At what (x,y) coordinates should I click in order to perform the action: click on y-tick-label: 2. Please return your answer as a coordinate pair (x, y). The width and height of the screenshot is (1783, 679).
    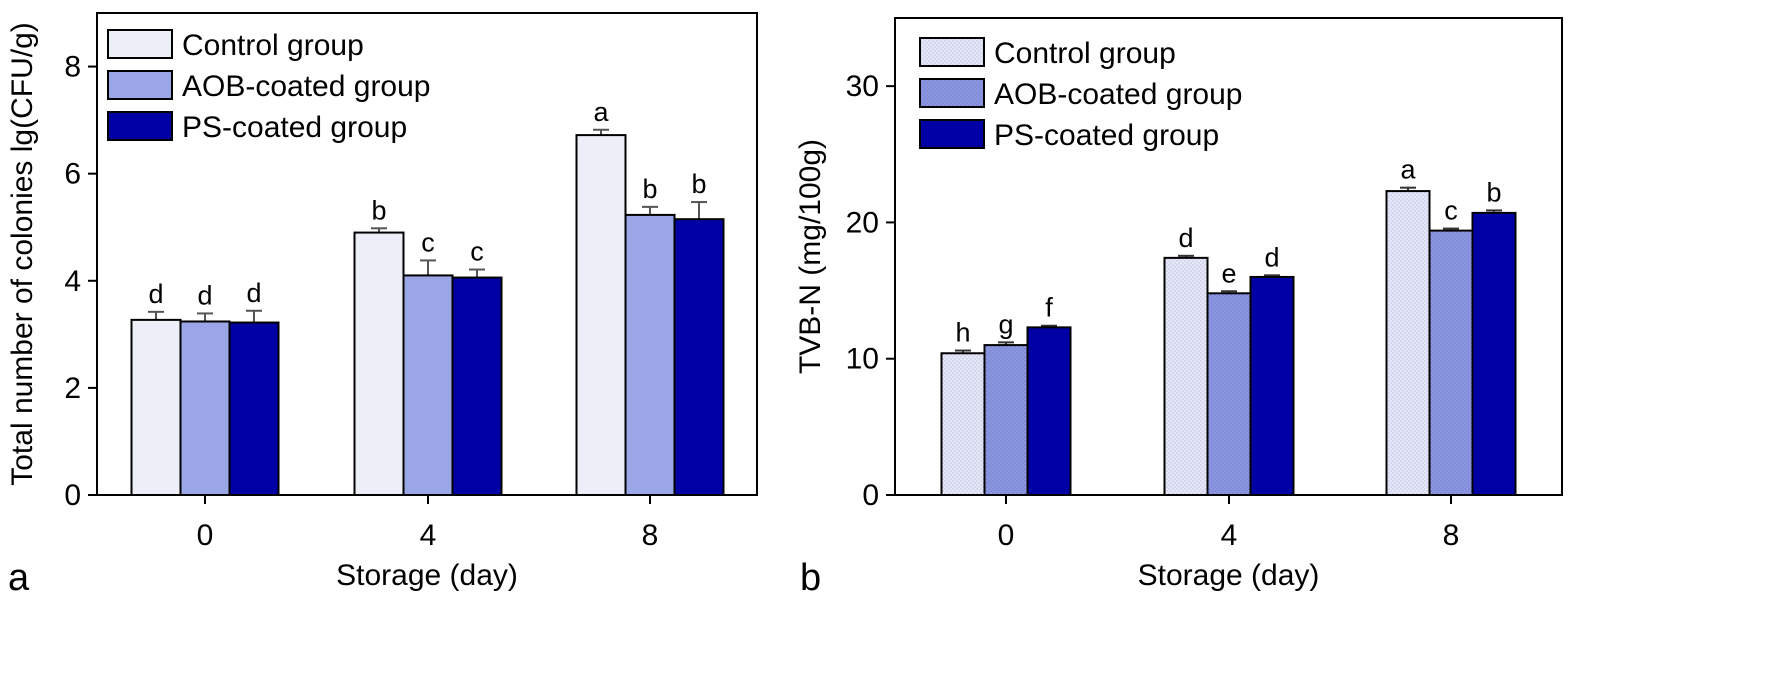
    Looking at the image, I should click on (72, 388).